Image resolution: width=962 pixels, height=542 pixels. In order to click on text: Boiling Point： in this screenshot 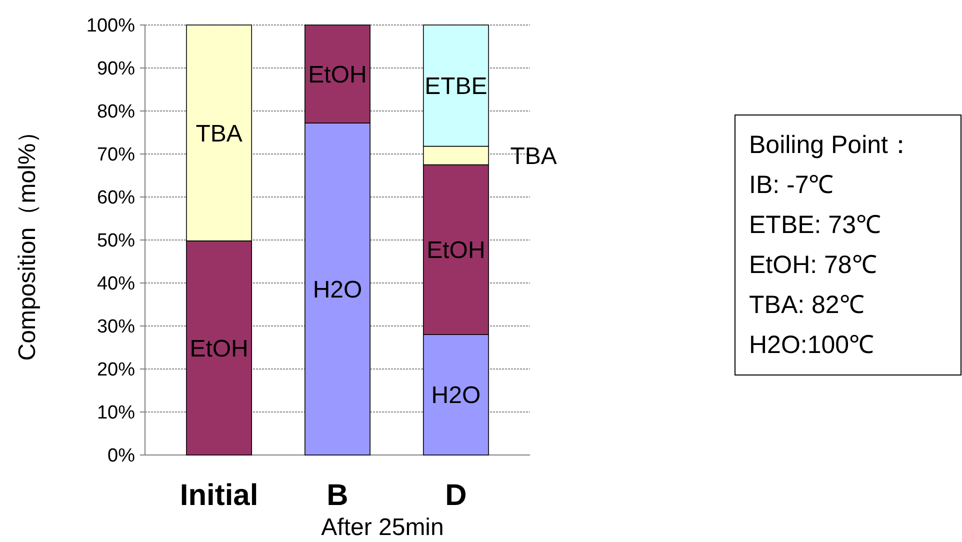, I will do `click(831, 145)`.